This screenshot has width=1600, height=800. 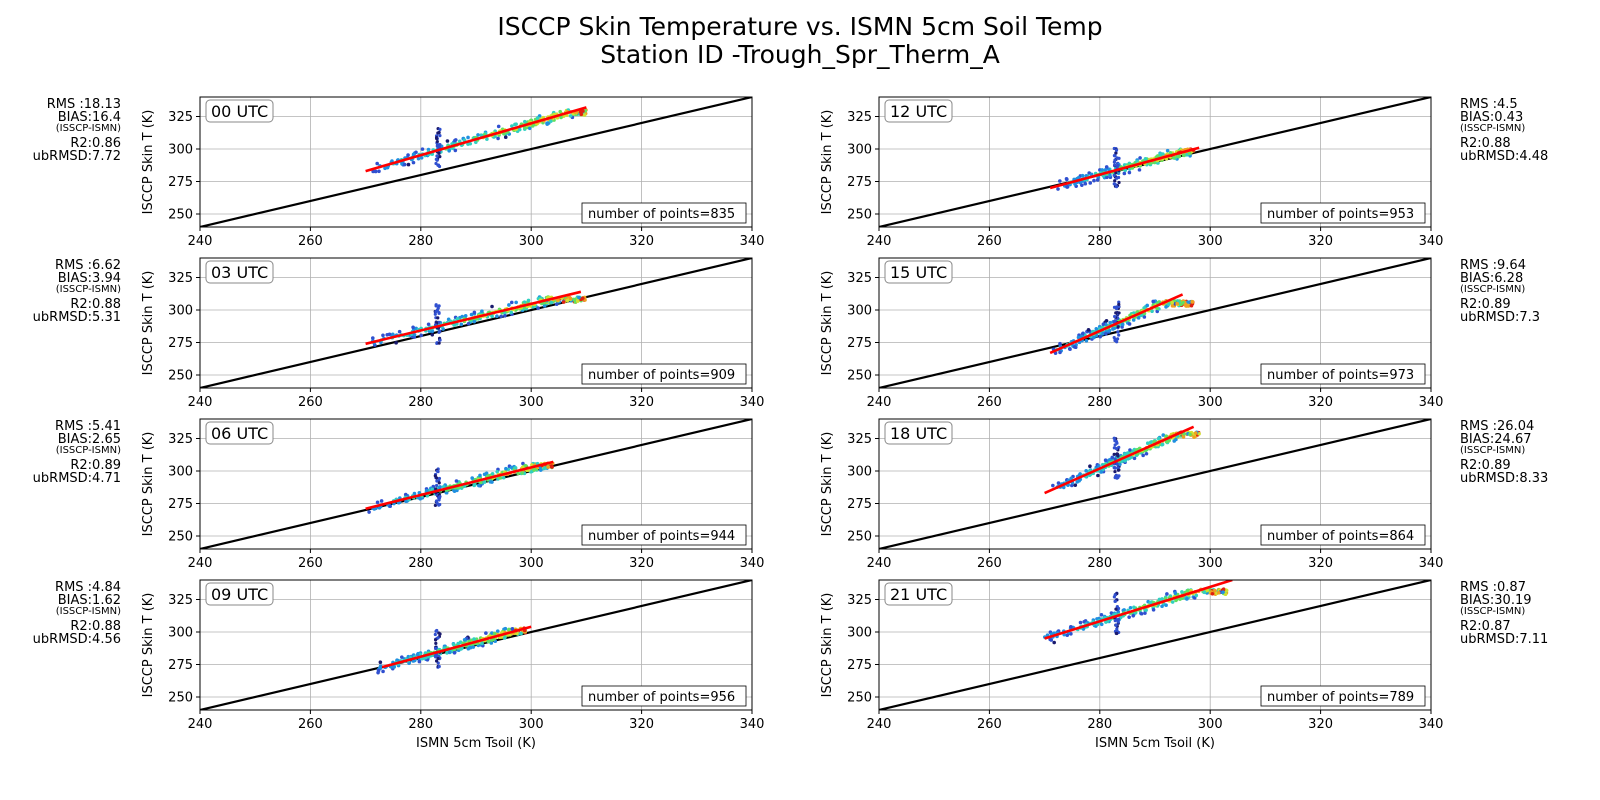 What do you see at coordinates (661, 697) in the screenshot?
I see `n-points-label: number of points=956` at bounding box center [661, 697].